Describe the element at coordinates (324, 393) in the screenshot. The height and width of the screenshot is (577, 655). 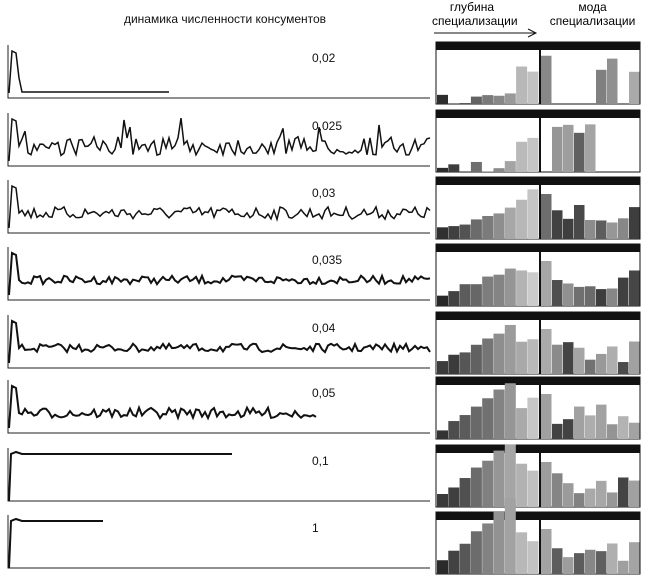
I see `panel-label: 0,05` at that location.